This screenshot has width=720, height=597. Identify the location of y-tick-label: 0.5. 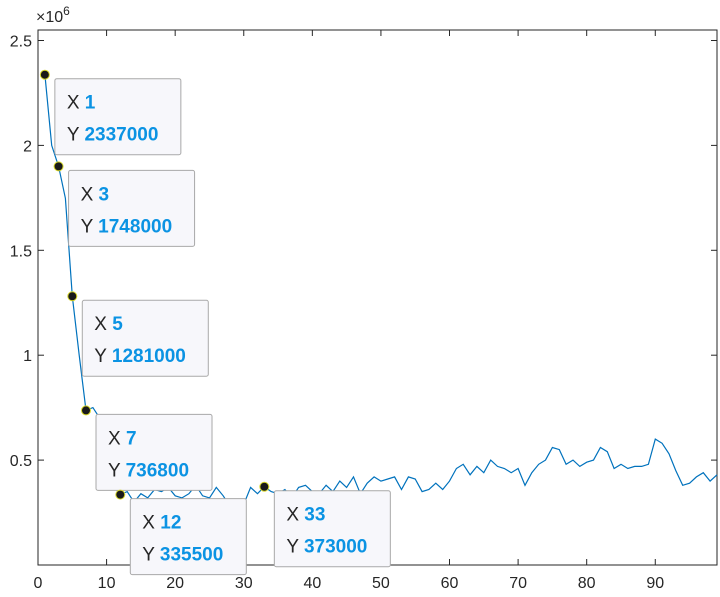
(21, 461).